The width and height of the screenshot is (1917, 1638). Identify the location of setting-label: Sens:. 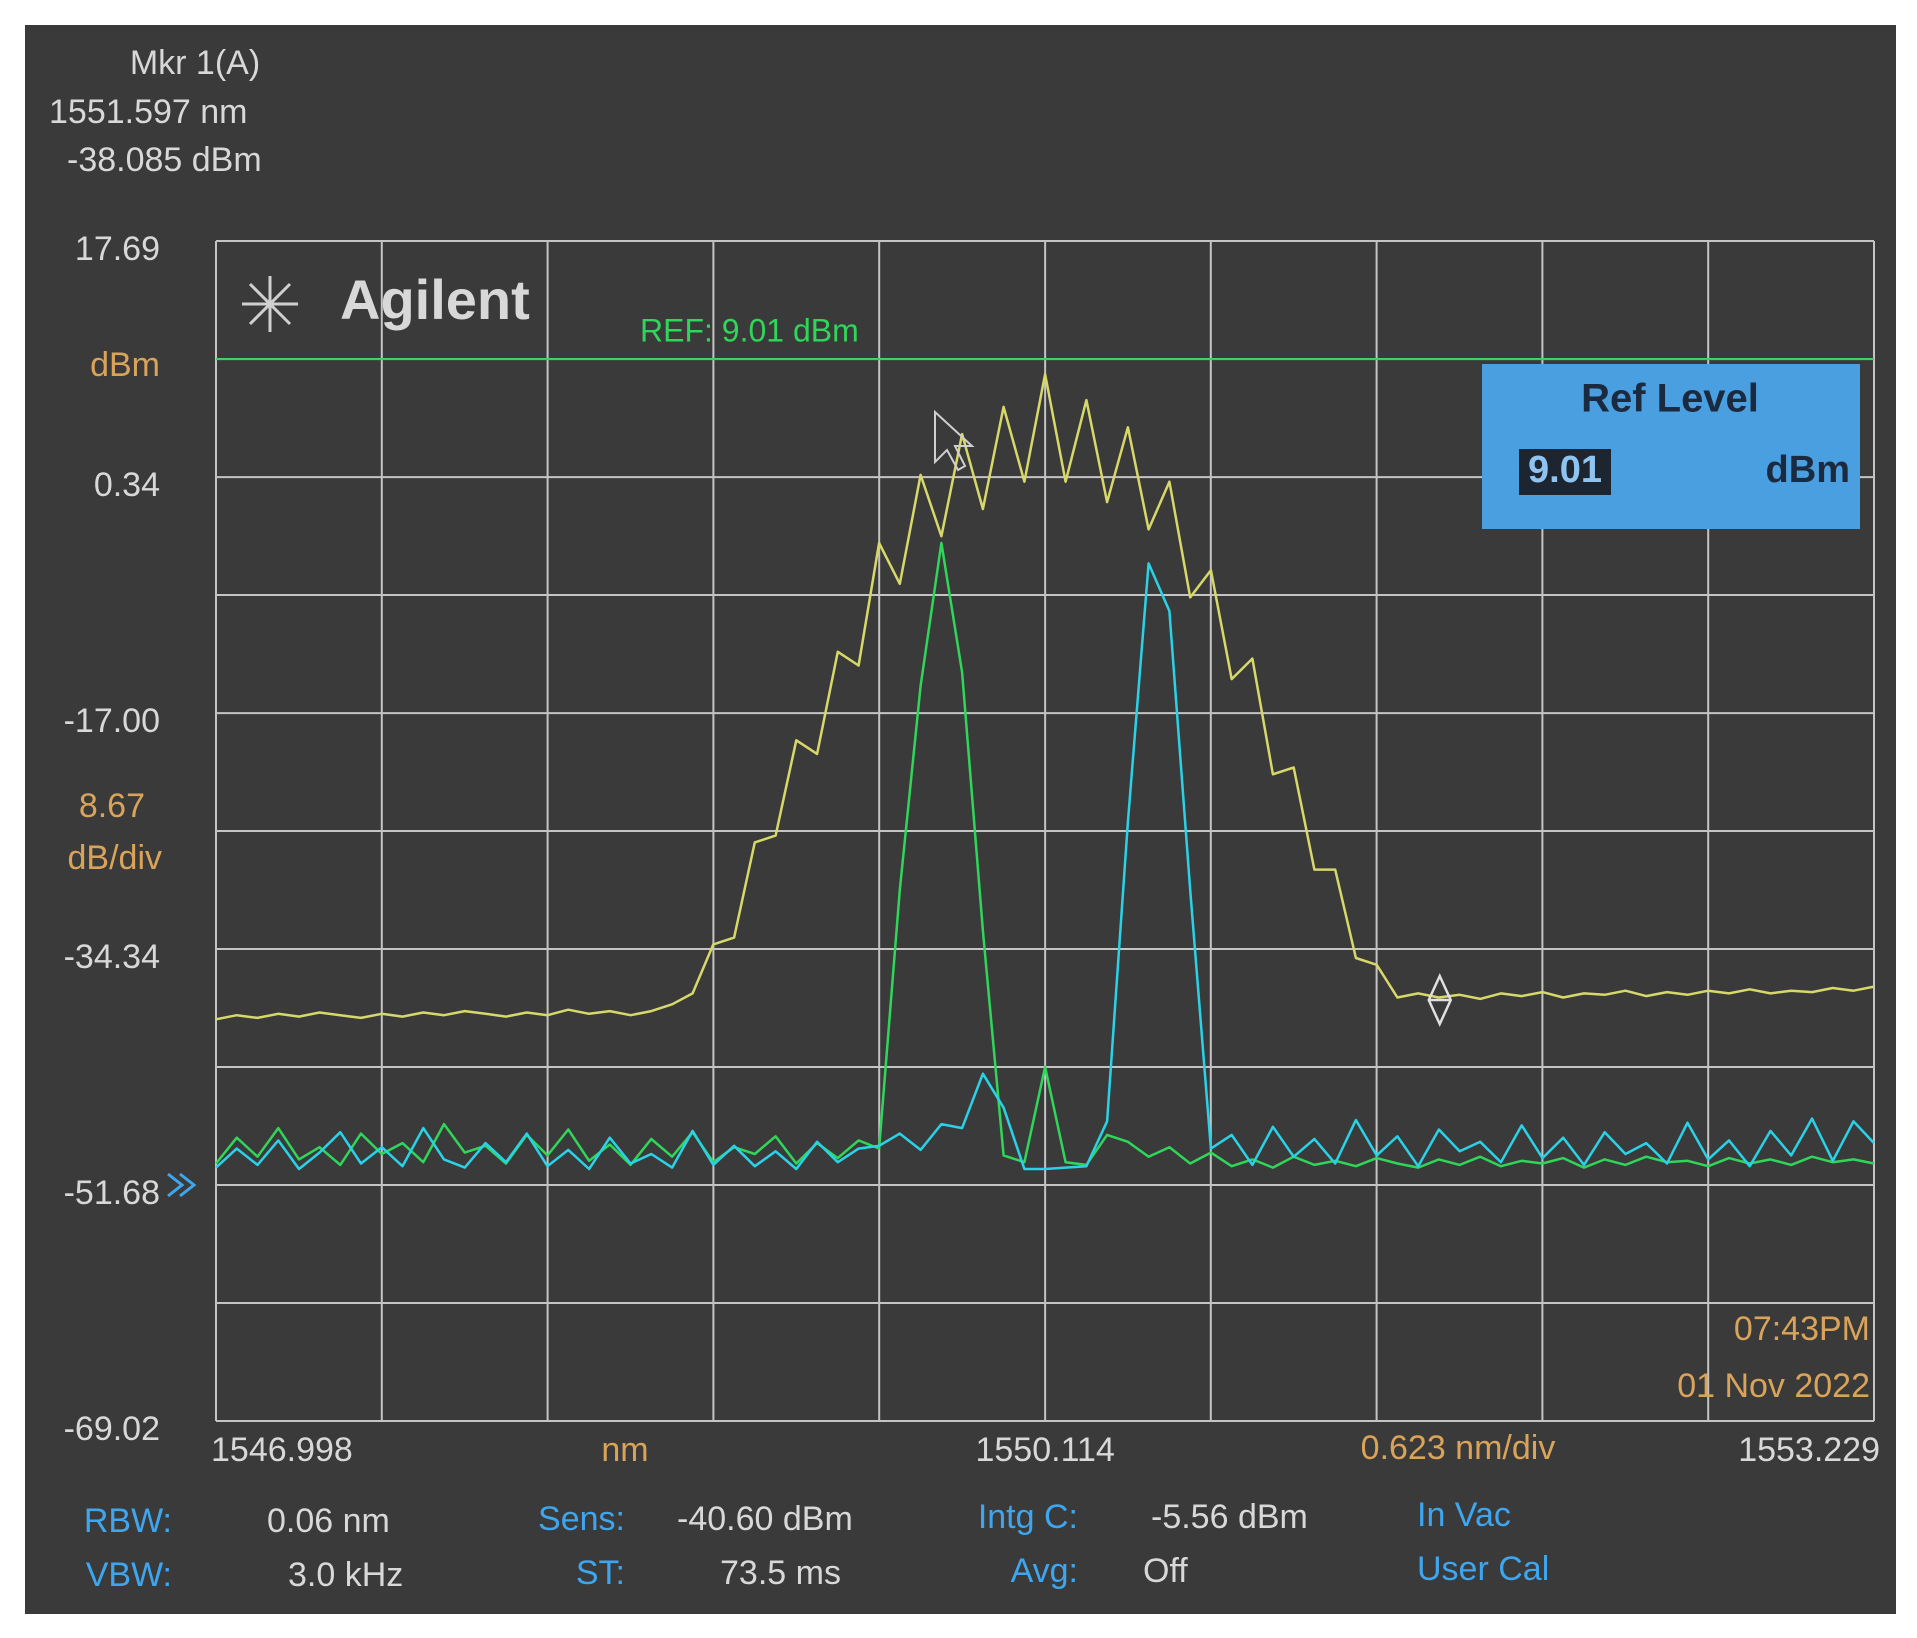
(581, 1519).